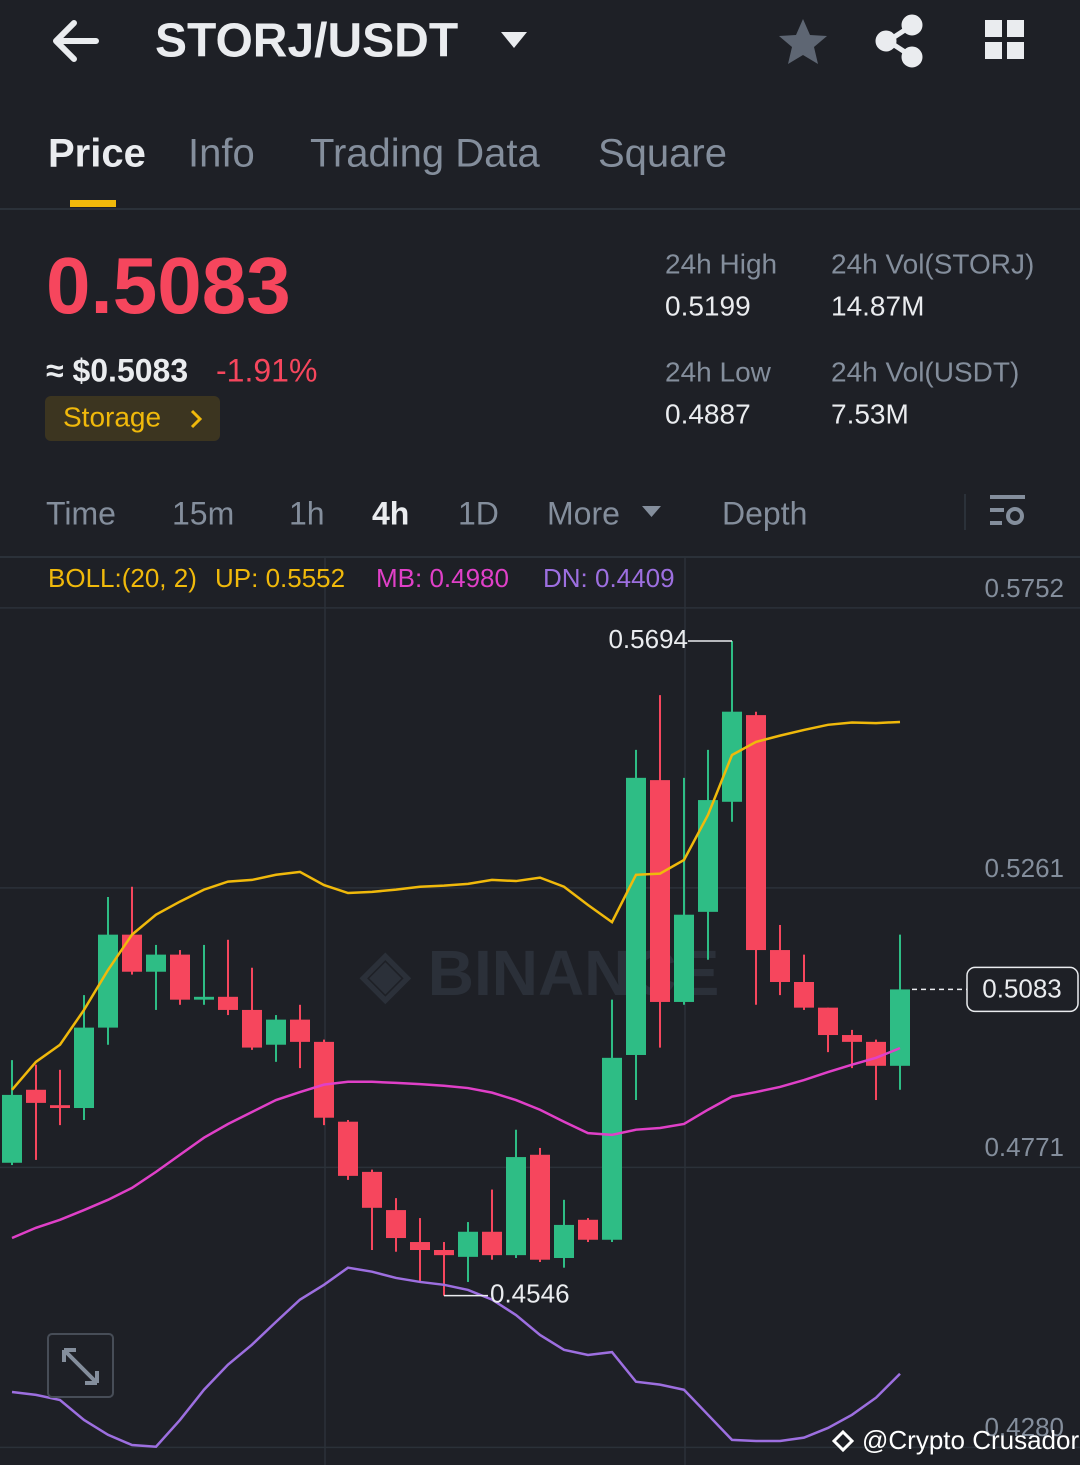 This screenshot has width=1080, height=1465. Describe the element at coordinates (583, 513) in the screenshot. I see `interval: More` at that location.